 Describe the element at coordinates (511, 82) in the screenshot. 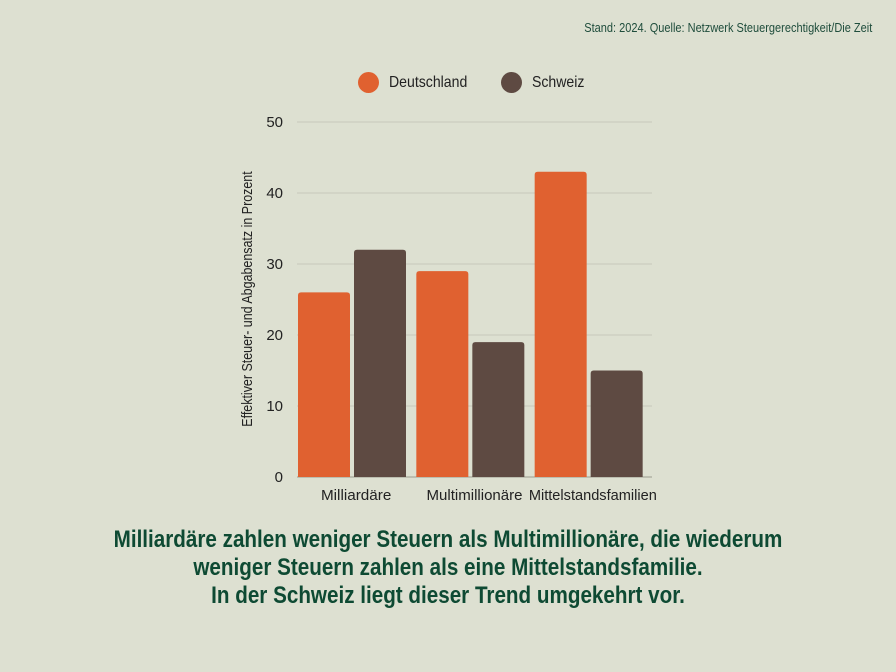

I see `legend-swatch-schweiz` at that location.